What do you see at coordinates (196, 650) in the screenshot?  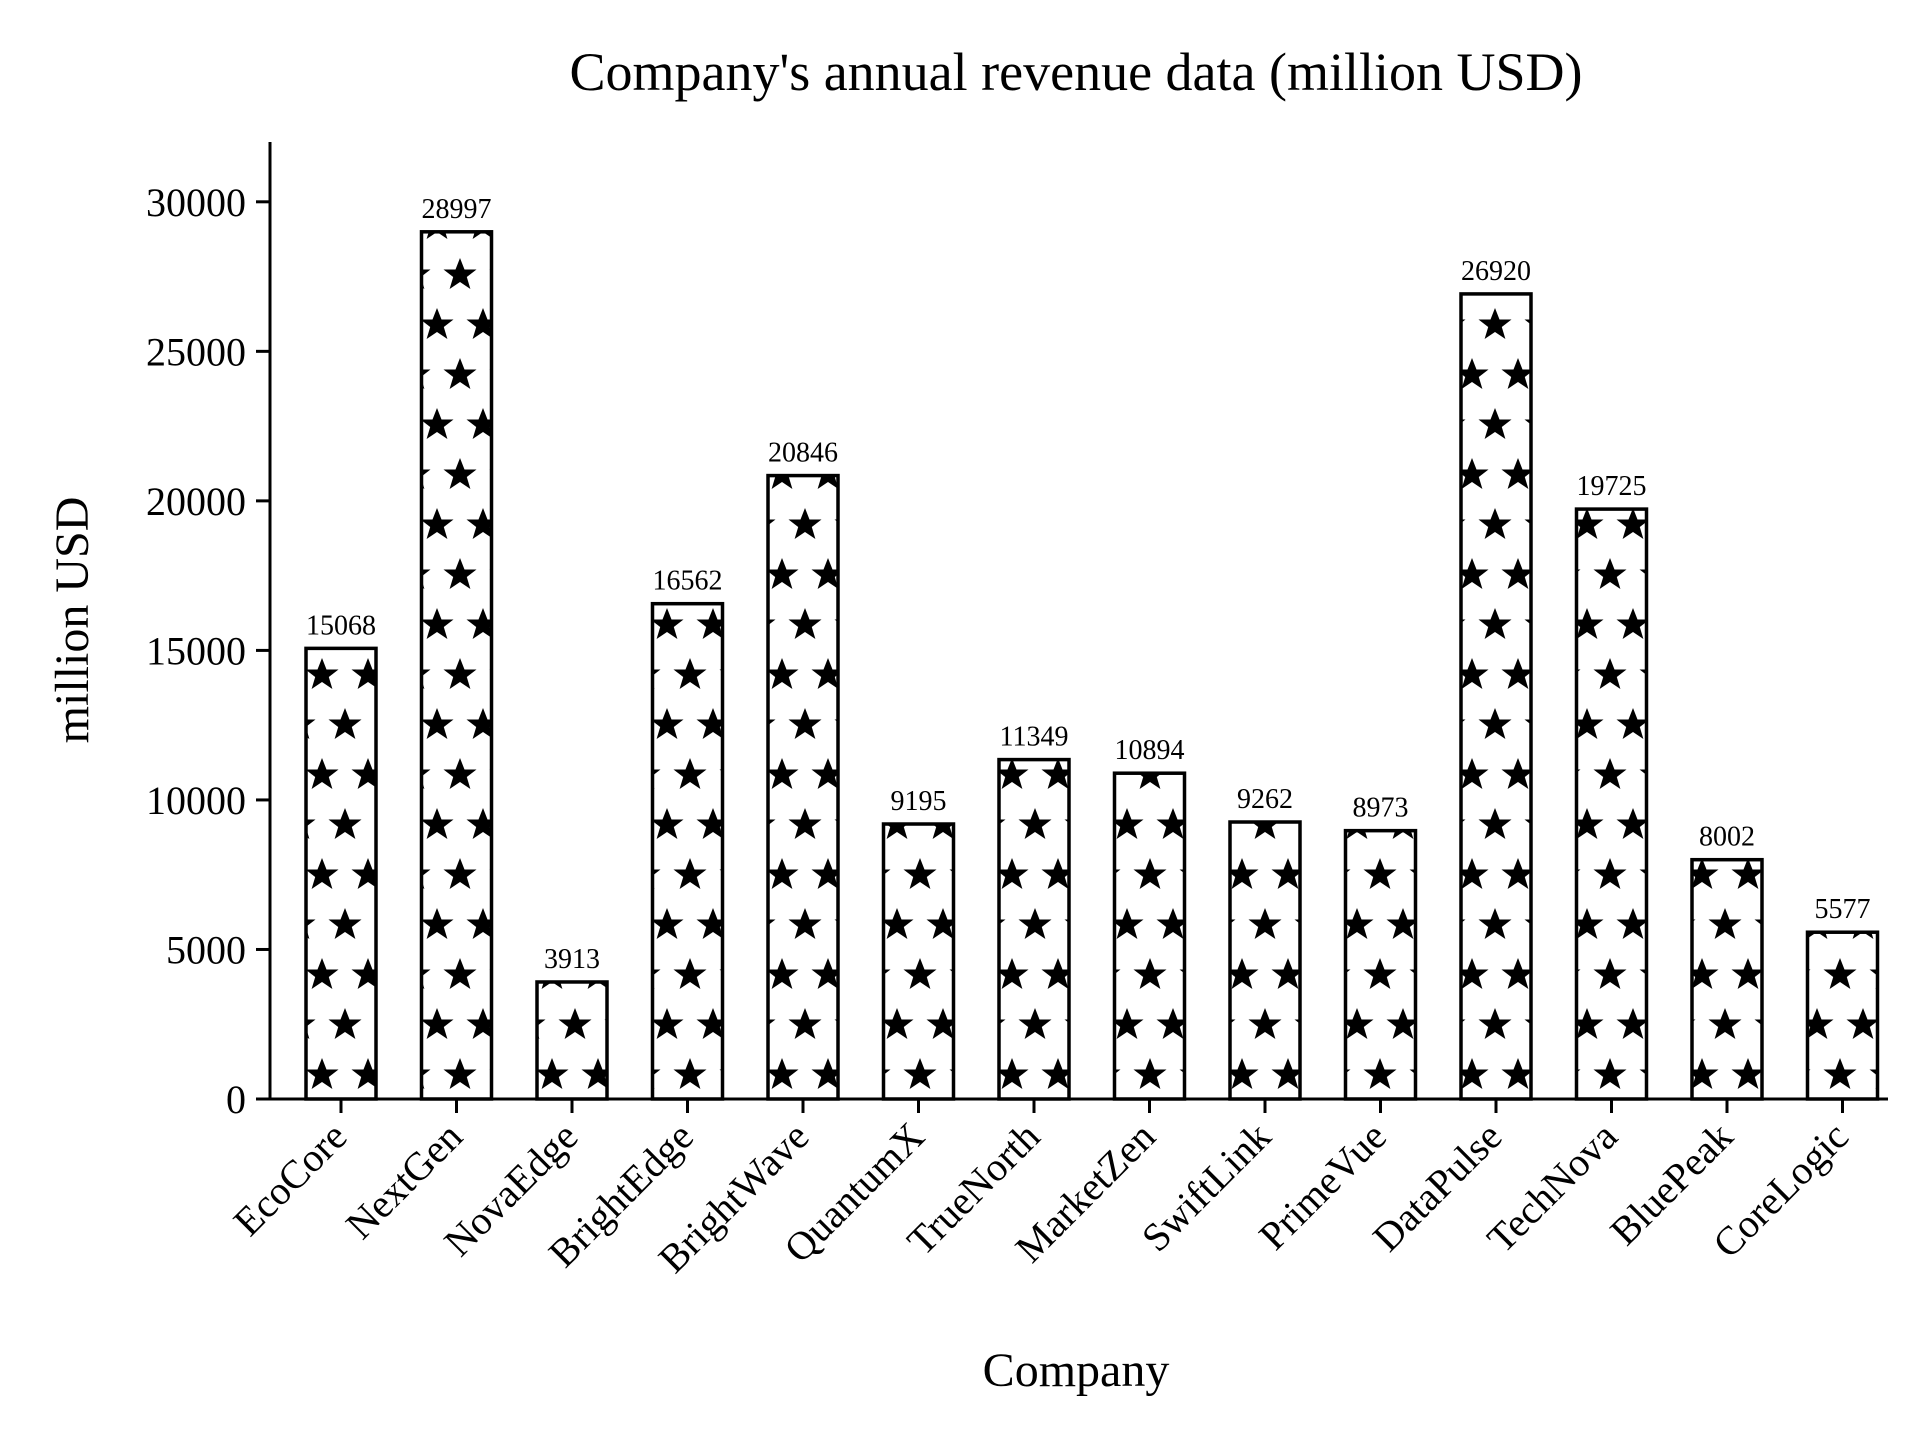 I see `y-tick-label: 15000` at bounding box center [196, 650].